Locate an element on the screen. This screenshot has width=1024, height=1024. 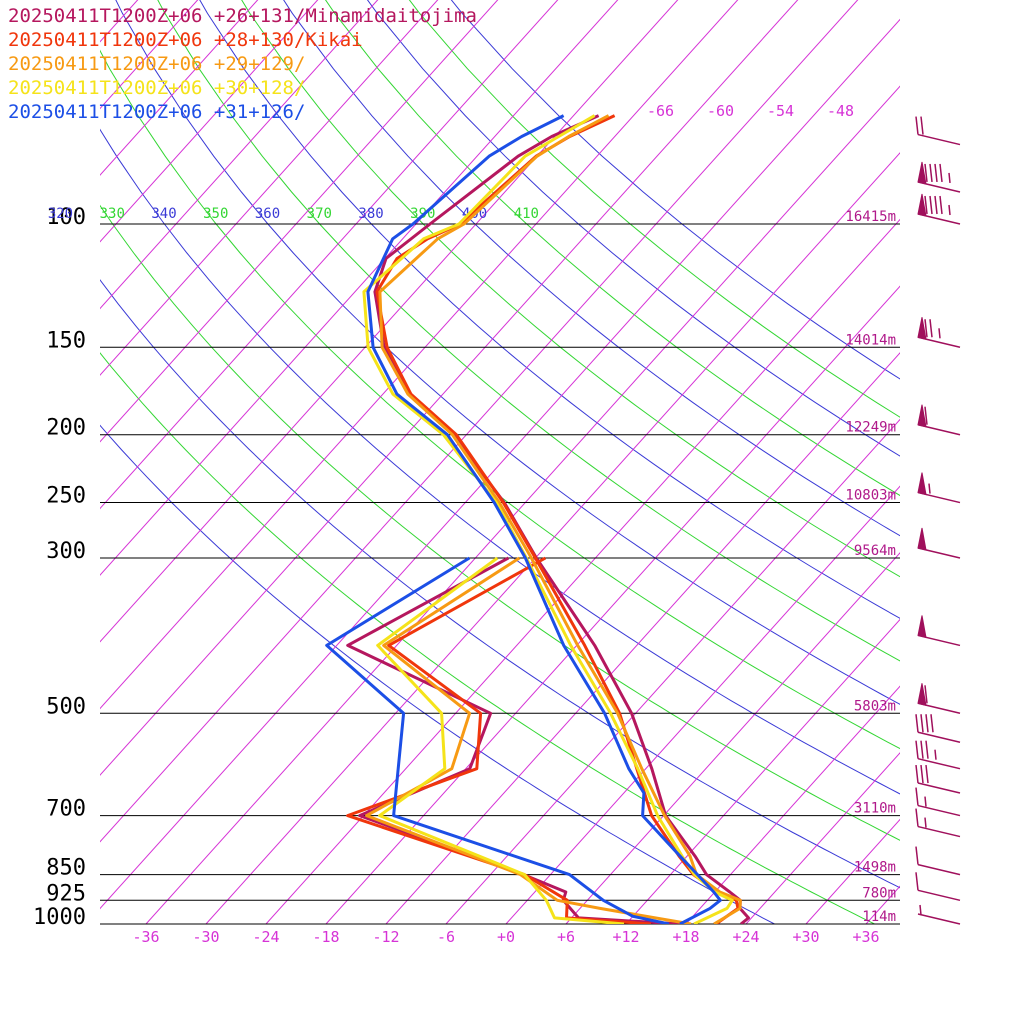
legend-entry-kikai: 20250411T1200Z+06 +28+130/Kikai is located at coordinates (185, 40).